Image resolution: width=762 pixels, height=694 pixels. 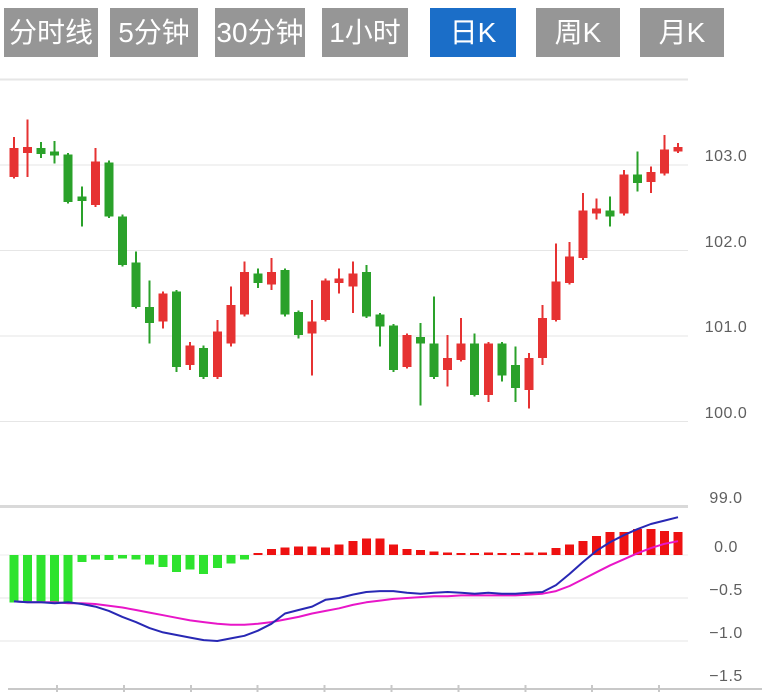 I want to click on timeframe-toolbar: 分时线 5分钟 30分钟 1小时 日K 周K 月K, so click(x=381, y=32).